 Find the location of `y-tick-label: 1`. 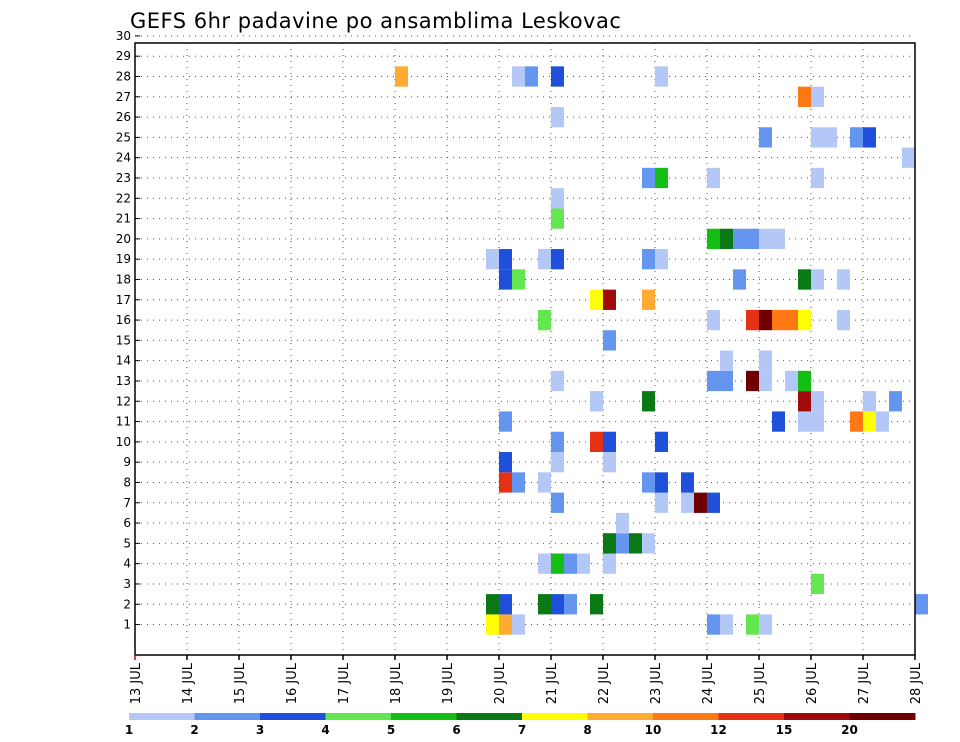

y-tick-label: 1 is located at coordinates (127, 625).